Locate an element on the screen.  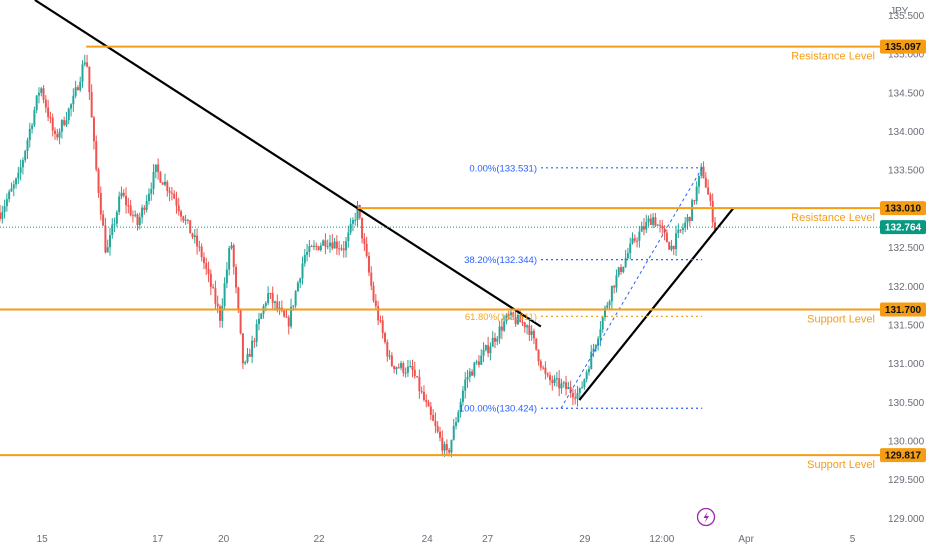
svg-text: 133.010 is located at coordinates (903, 209).